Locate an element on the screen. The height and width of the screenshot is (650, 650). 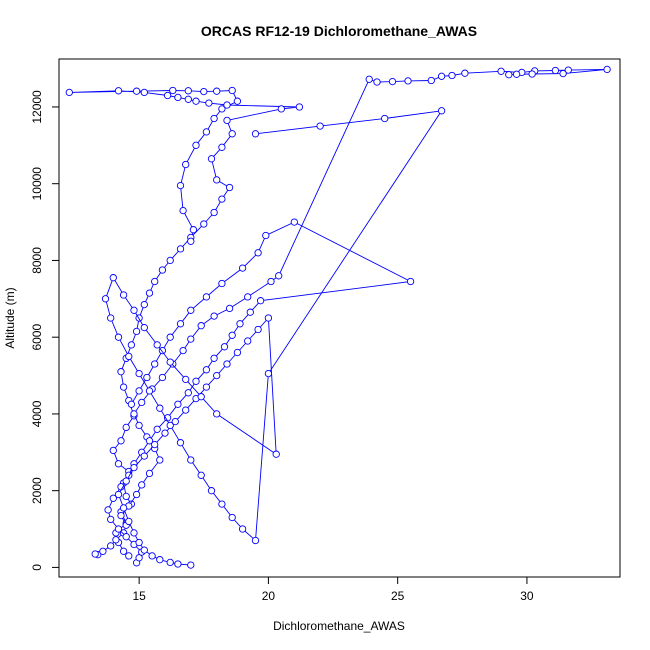
y-tick-label: 10000 is located at coordinates (37, 184).